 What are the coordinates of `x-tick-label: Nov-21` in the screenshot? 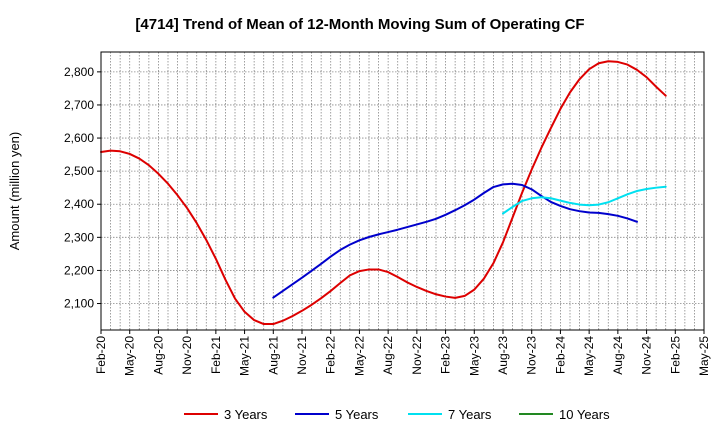 It's located at (302, 355).